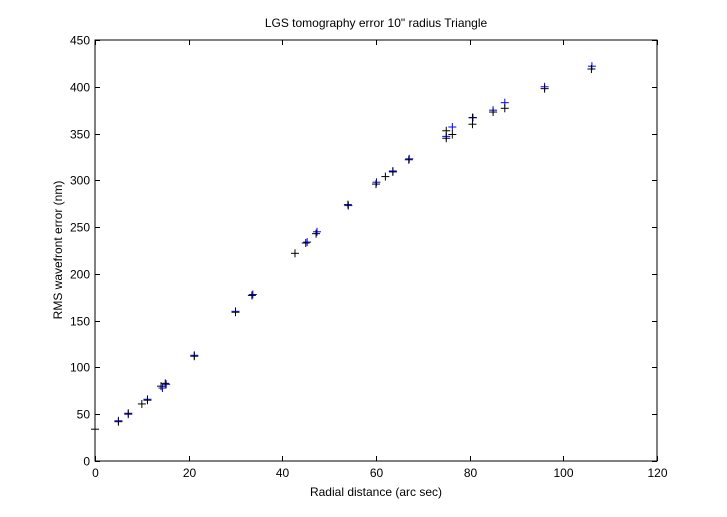  Describe the element at coordinates (80, 41) in the screenshot. I see `y-tick-label: 450` at that location.